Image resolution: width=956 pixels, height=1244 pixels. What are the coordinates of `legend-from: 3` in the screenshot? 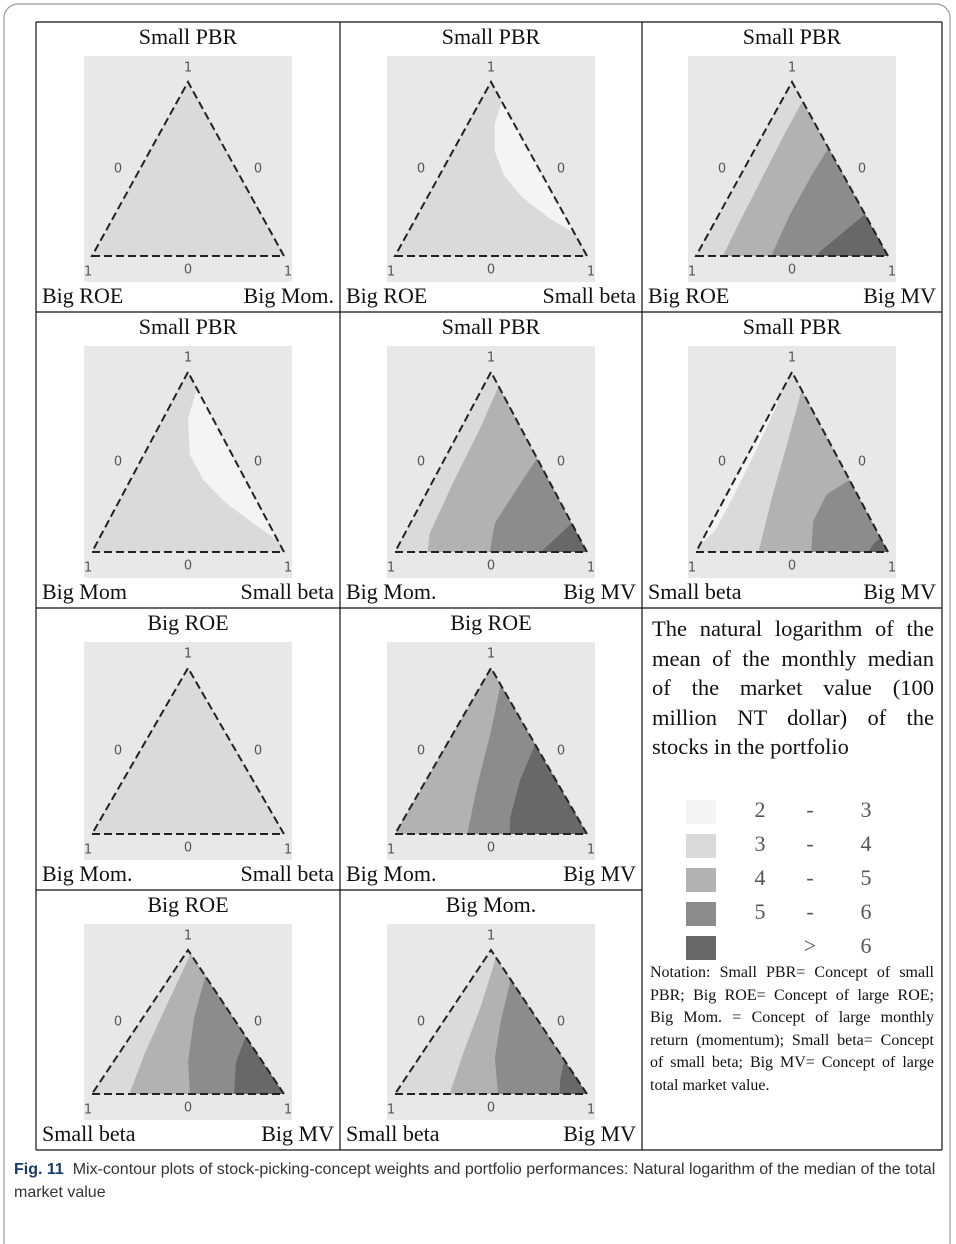 It's located at (760, 843).